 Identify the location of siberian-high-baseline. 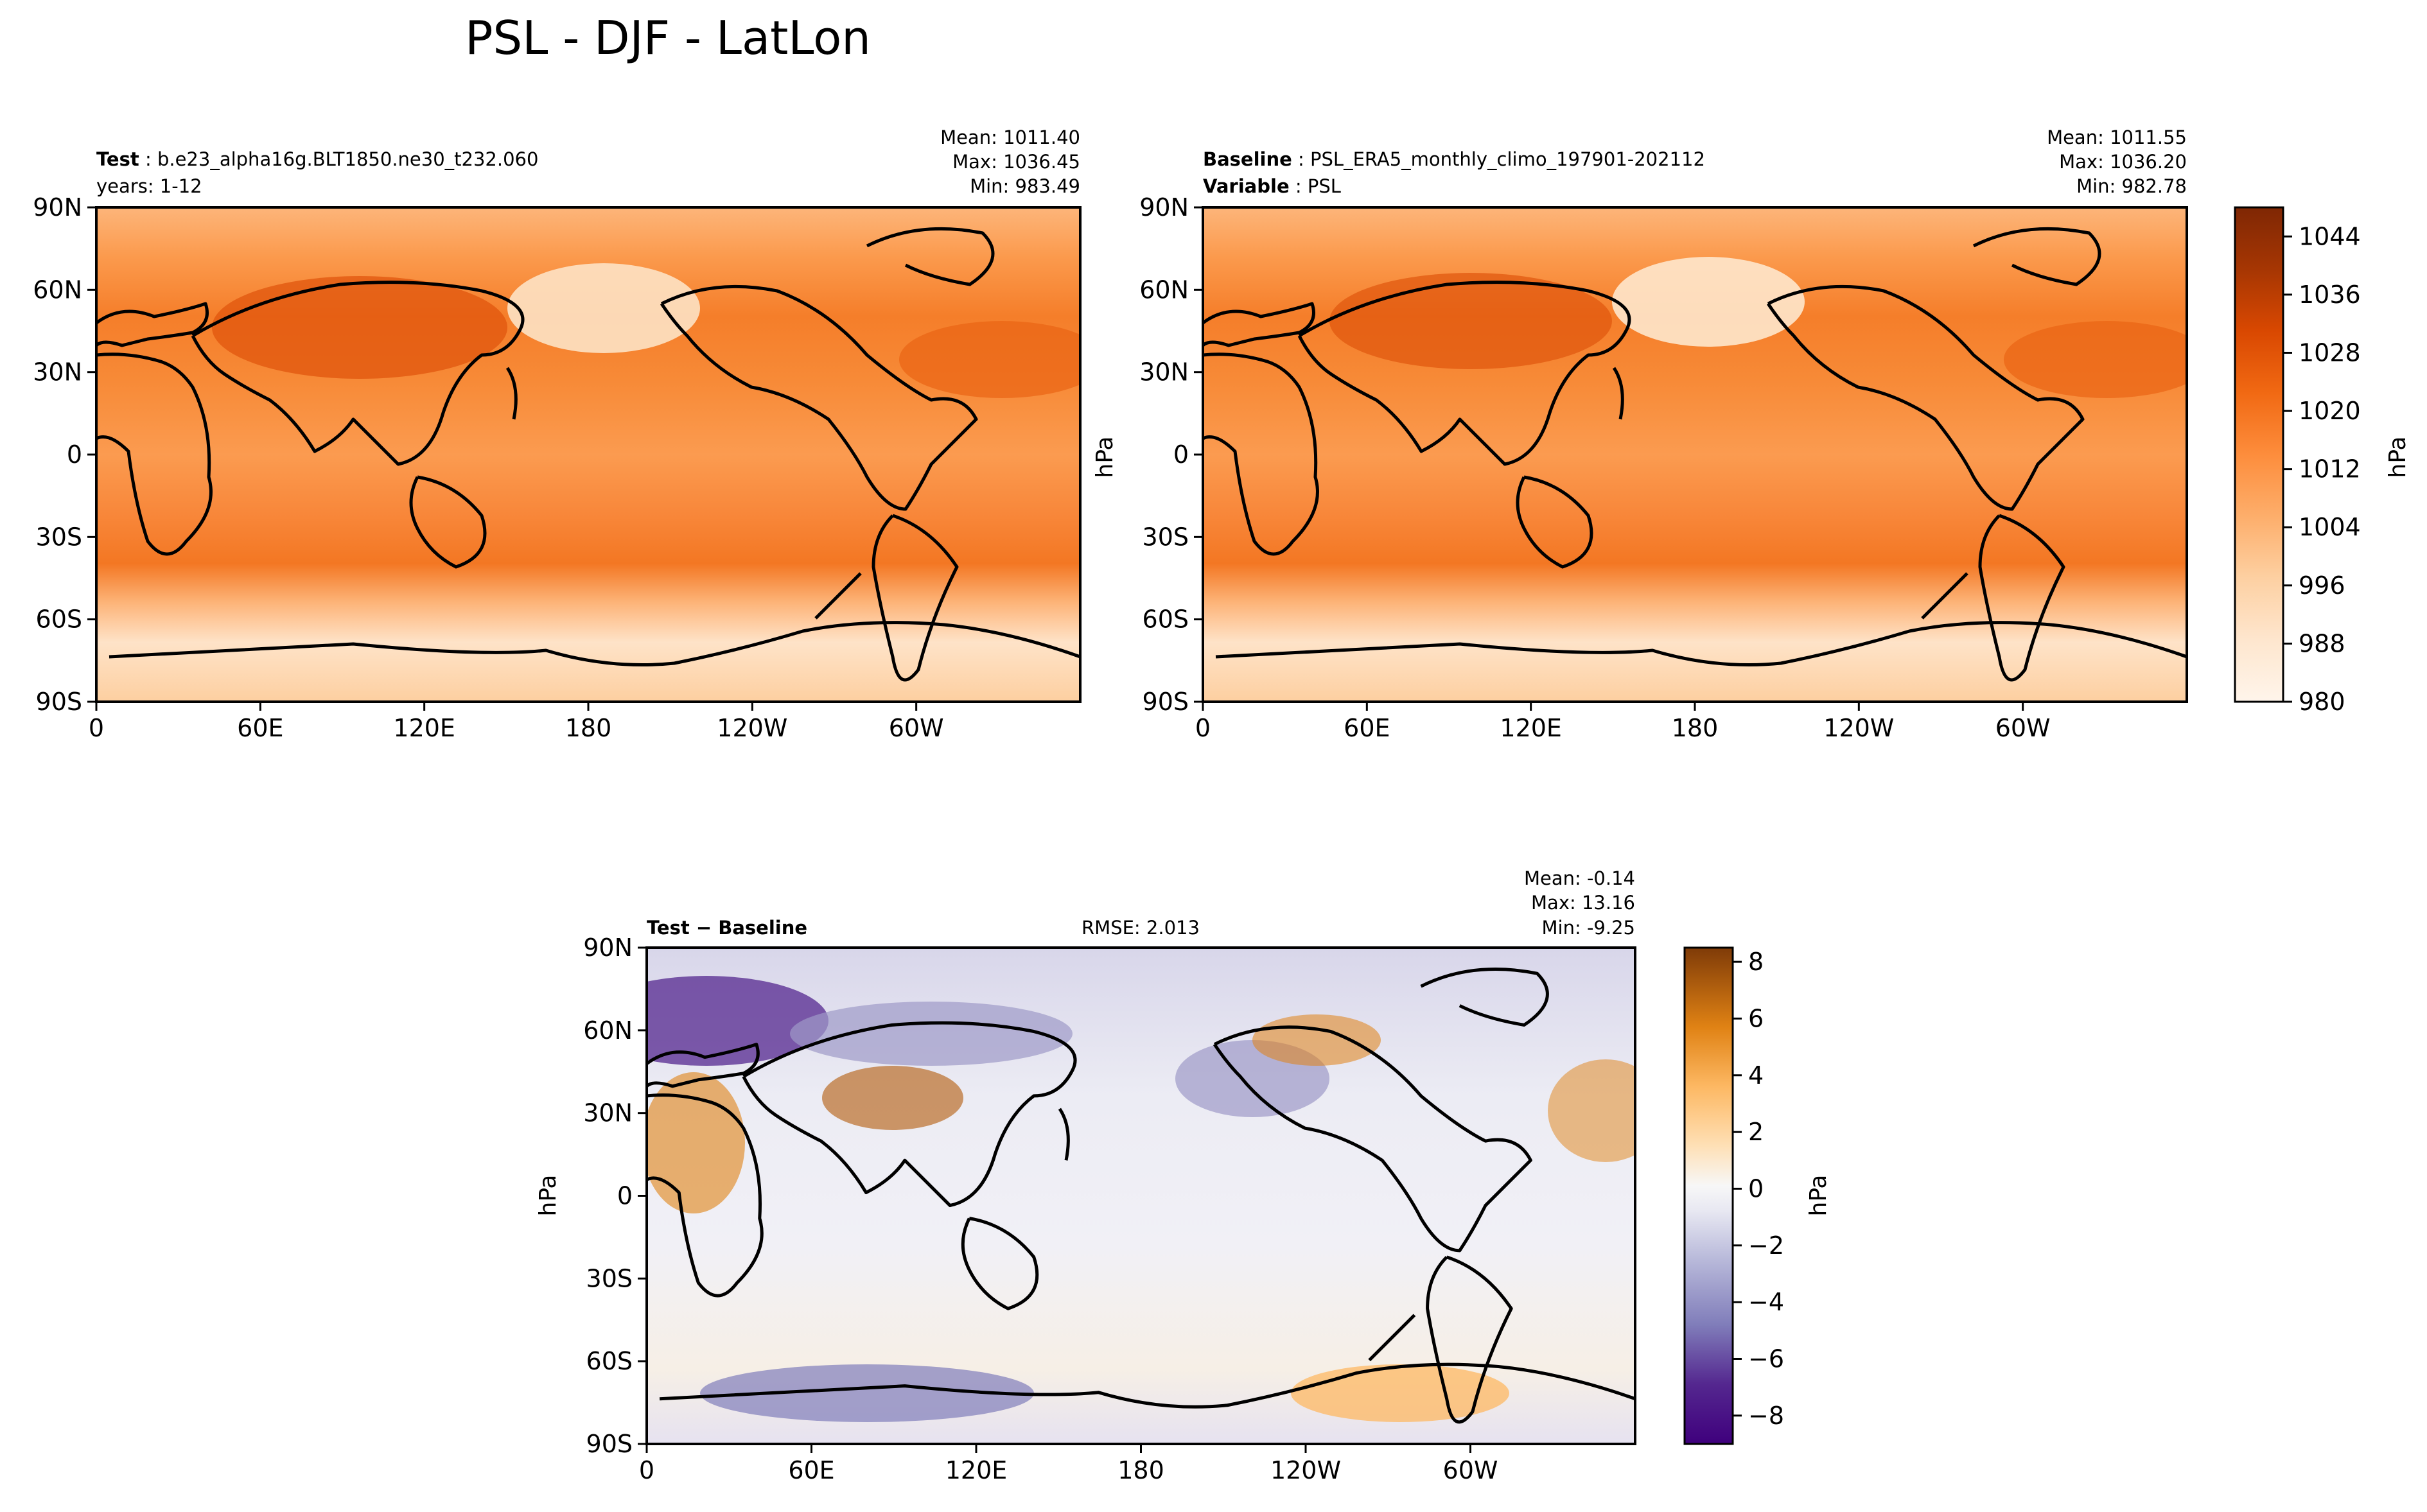
(1470, 321).